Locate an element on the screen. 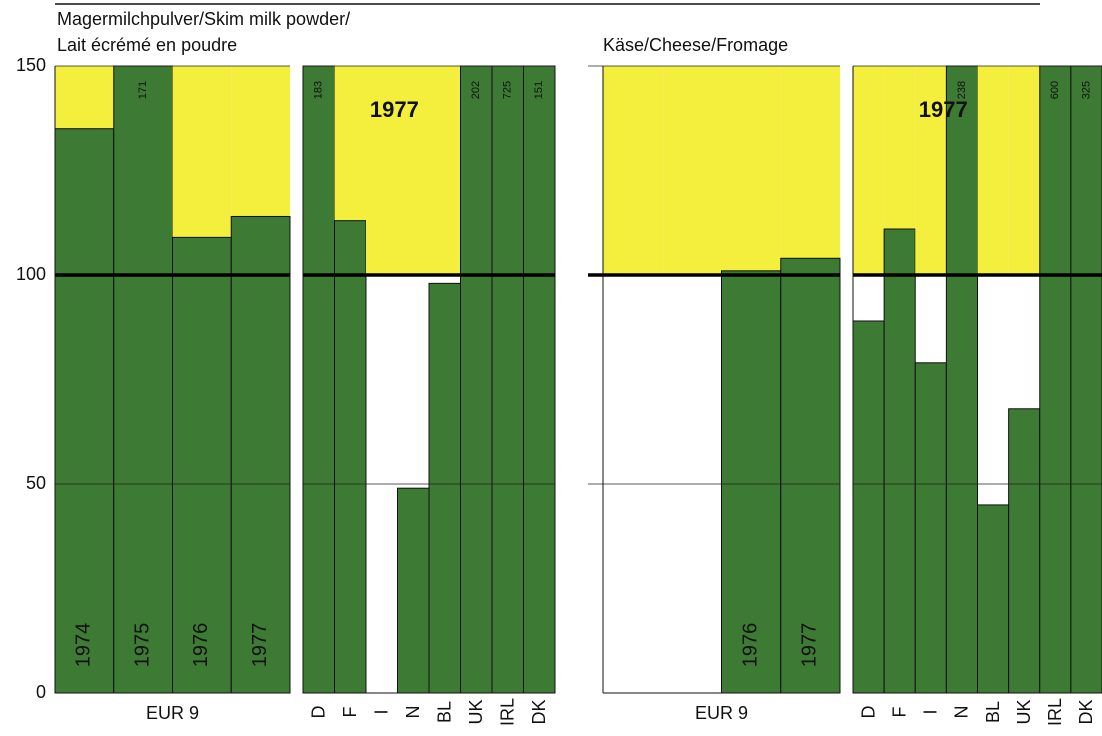  panel-title: Käse/Cheese/Fromage is located at coordinates (695, 45).